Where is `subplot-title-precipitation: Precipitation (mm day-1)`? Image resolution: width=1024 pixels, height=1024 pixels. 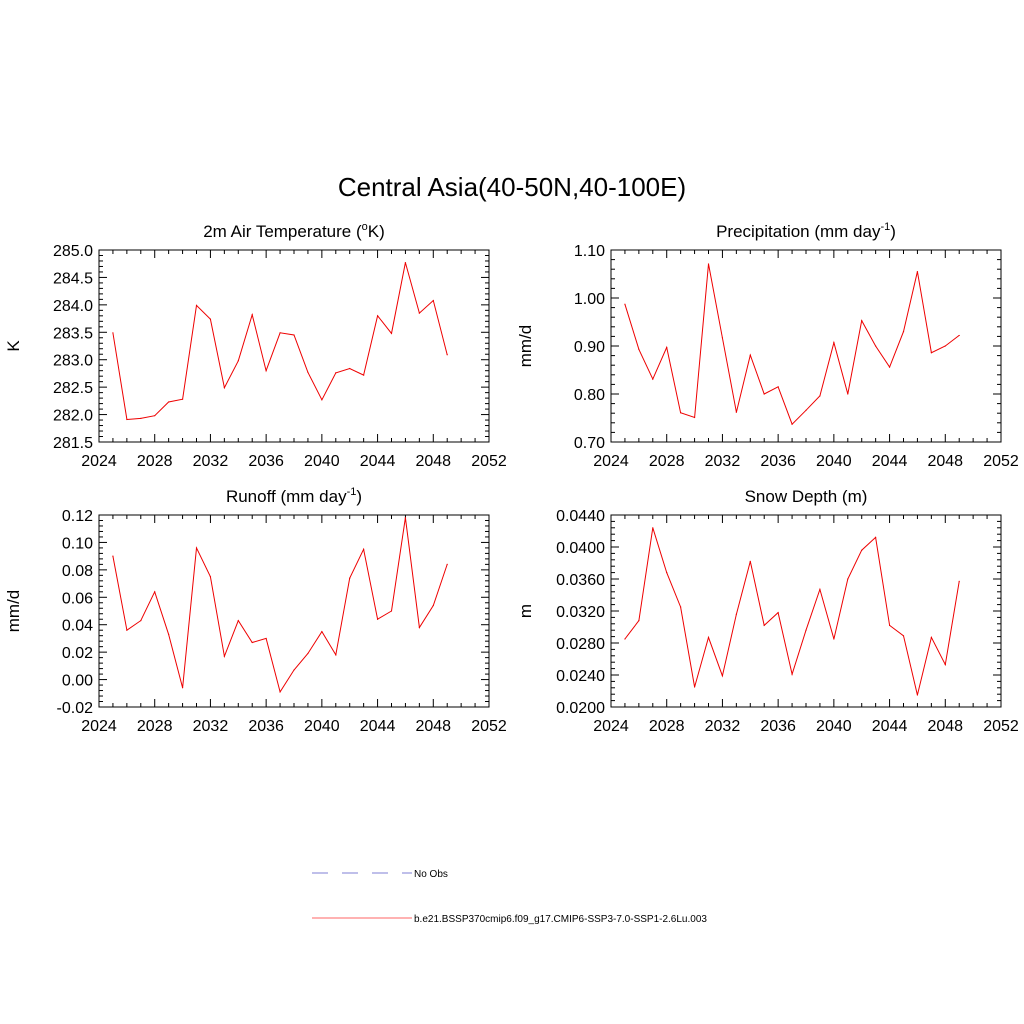 subplot-title-precipitation: Precipitation (mm day-1) is located at coordinates (806, 231).